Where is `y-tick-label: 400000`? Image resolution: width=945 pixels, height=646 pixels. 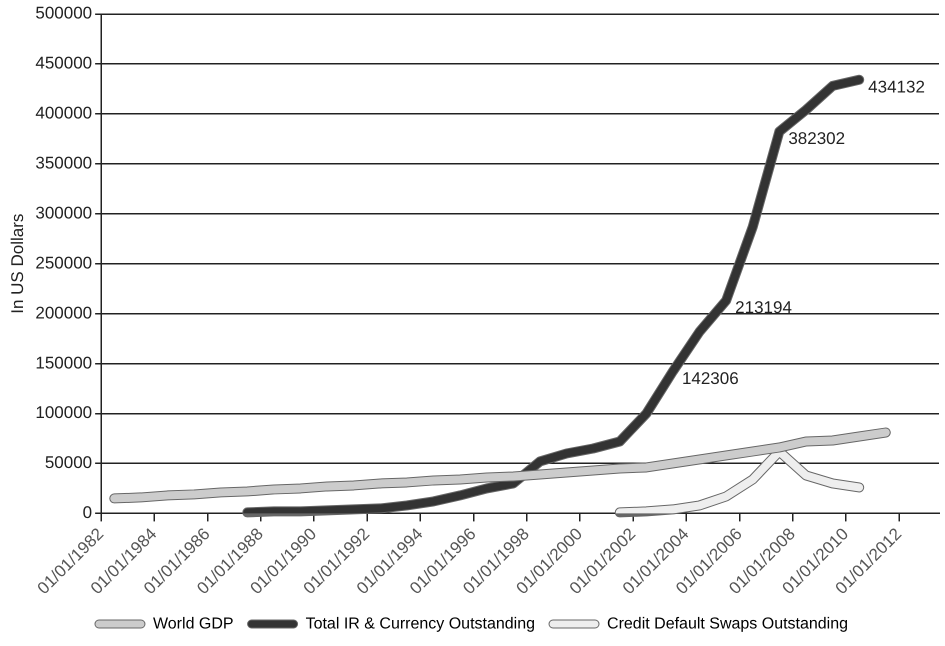 y-tick-label: 400000 is located at coordinates (63, 113).